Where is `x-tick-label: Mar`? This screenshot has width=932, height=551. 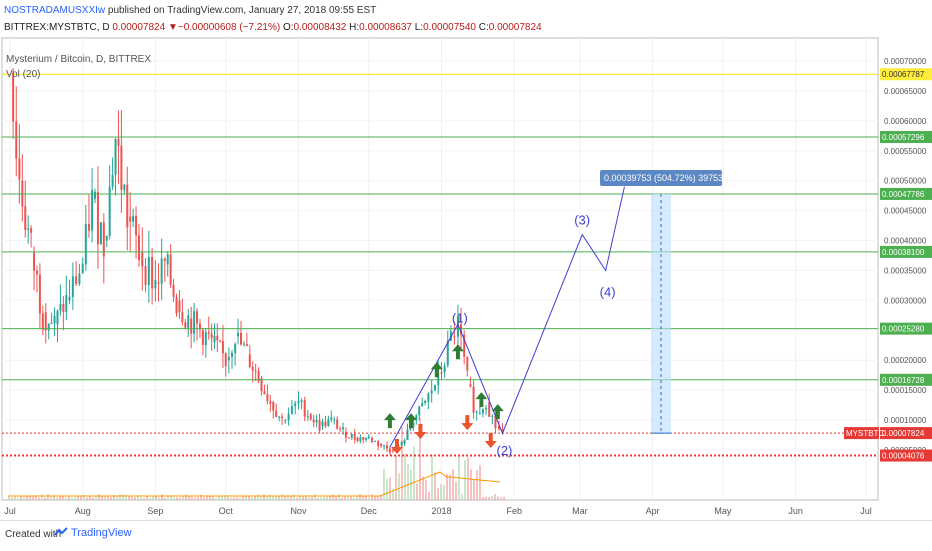
x-tick-label: Mar is located at coordinates (580, 511).